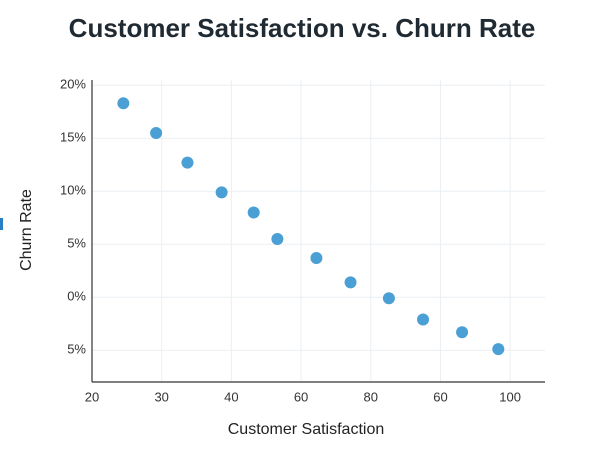 The height and width of the screenshot is (449, 589). I want to click on x-tick-label: 40, so click(231, 396).